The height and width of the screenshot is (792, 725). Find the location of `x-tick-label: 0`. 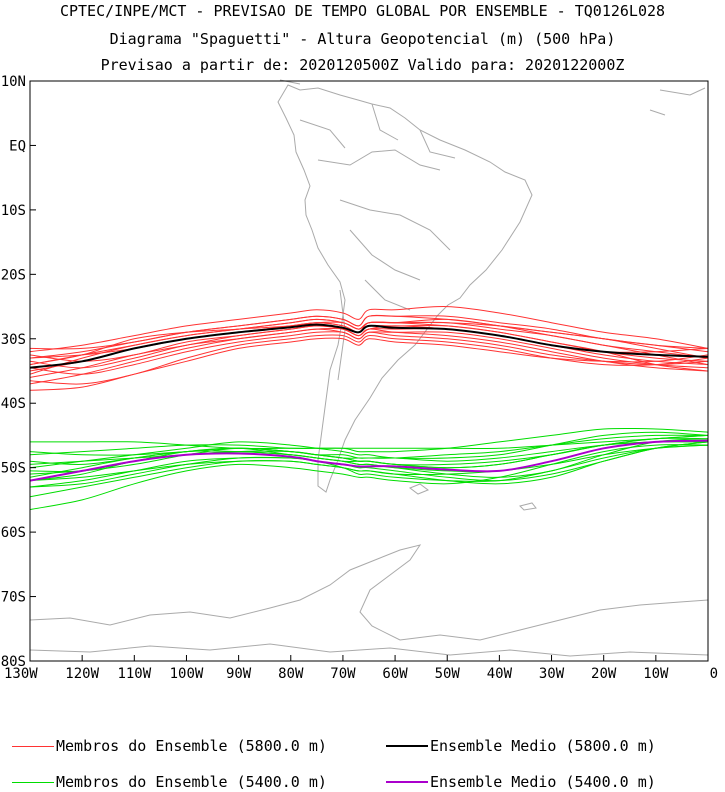

x-tick-label: 0 is located at coordinates (714, 674).